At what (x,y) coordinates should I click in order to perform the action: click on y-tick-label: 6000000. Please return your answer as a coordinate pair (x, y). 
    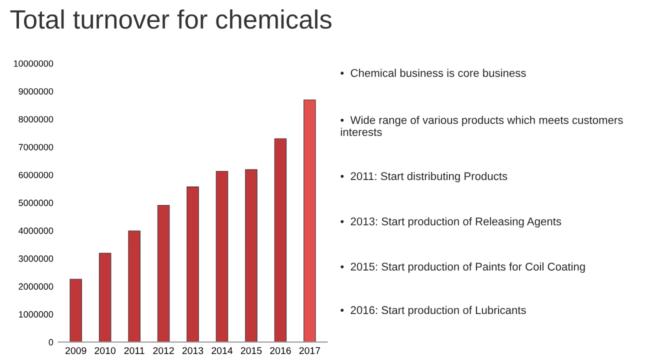
    Looking at the image, I should click on (36, 175).